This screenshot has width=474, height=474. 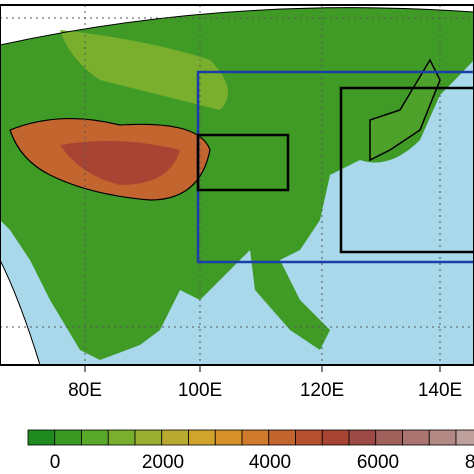 What do you see at coordinates (469, 462) in the screenshot?
I see `colorbar-label: 8000` at bounding box center [469, 462].